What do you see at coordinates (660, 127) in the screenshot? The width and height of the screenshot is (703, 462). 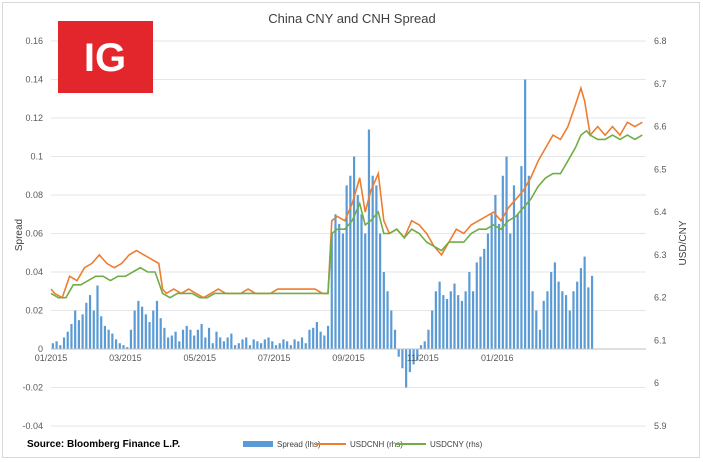 I see `right-tick-label: 6.6` at bounding box center [660, 127].